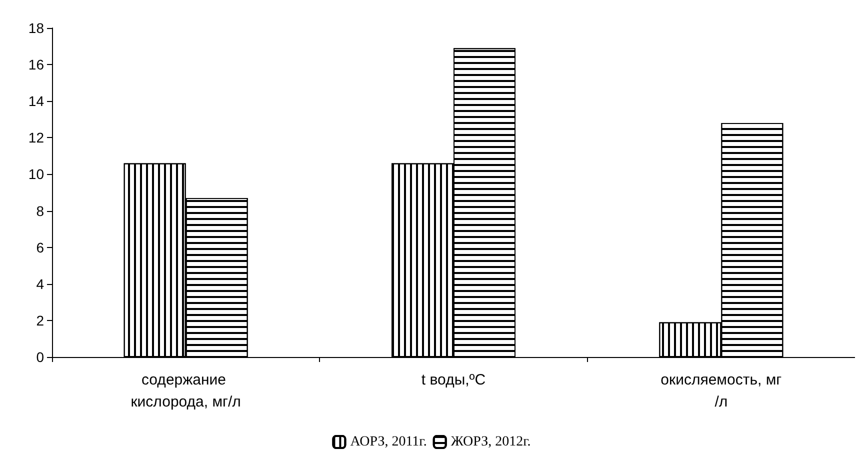  What do you see at coordinates (453, 380) in the screenshot?
I see `x-tick-label: t воды,ºC` at bounding box center [453, 380].